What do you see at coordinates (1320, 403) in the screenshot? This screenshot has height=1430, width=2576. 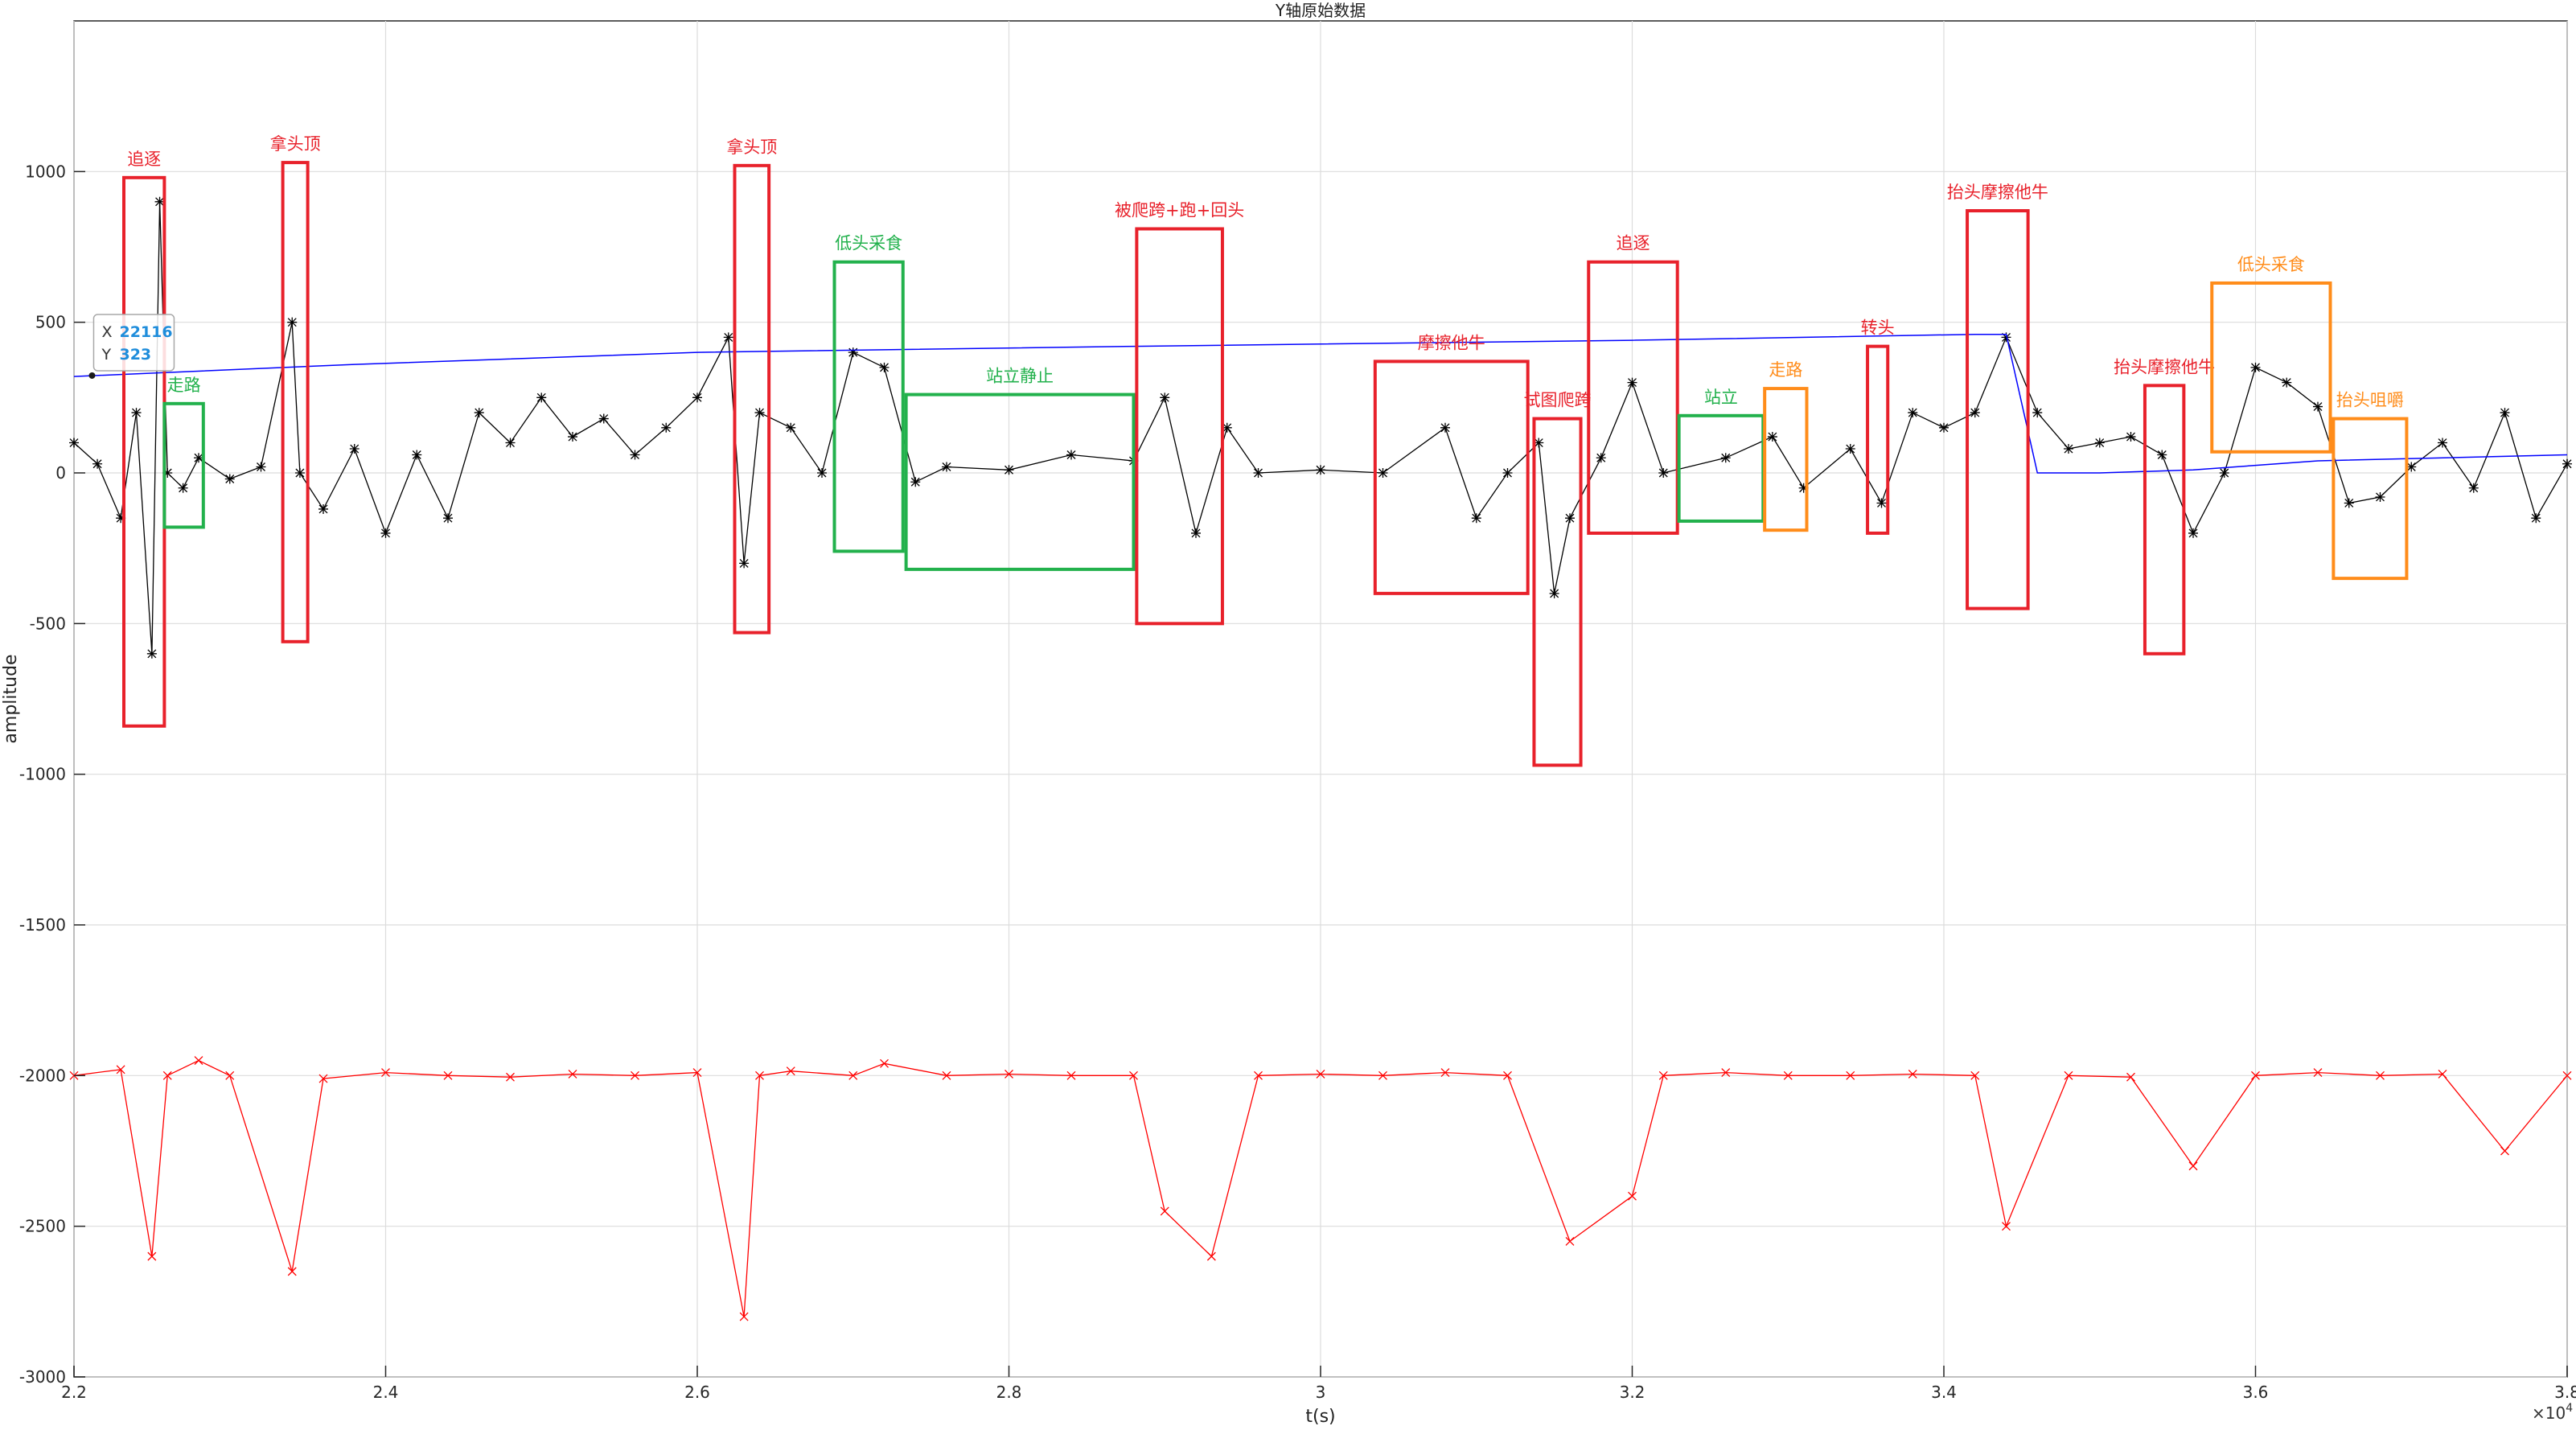 I see `series-1-line` at bounding box center [1320, 403].